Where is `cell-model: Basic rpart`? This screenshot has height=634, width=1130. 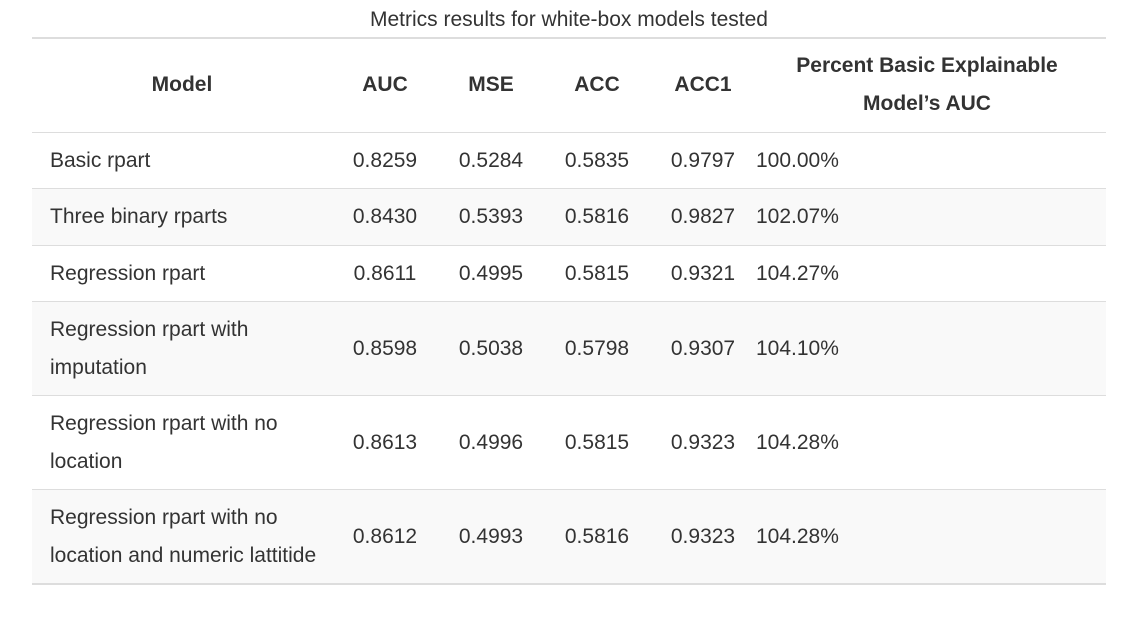
cell-model: Basic rpart is located at coordinates (182, 160).